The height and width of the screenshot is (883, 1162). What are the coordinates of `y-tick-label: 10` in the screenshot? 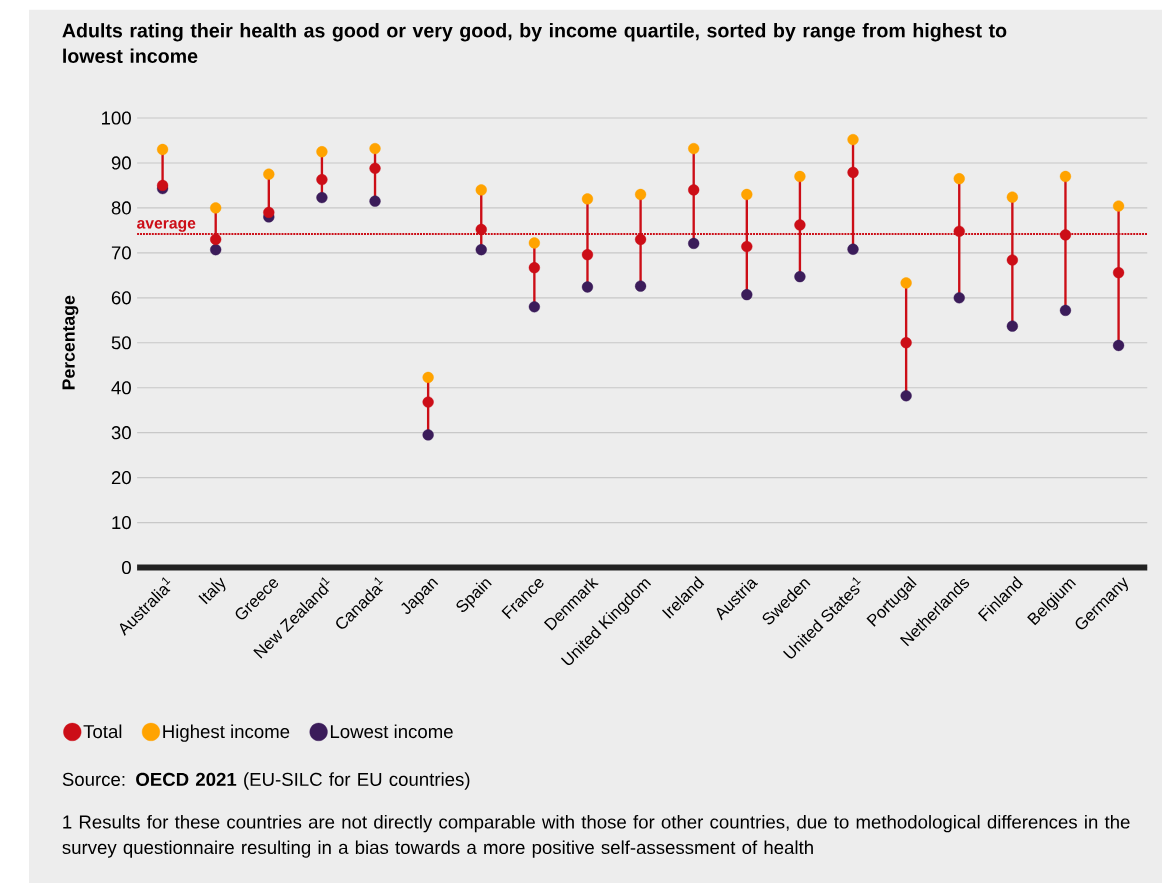 It's located at (121, 522).